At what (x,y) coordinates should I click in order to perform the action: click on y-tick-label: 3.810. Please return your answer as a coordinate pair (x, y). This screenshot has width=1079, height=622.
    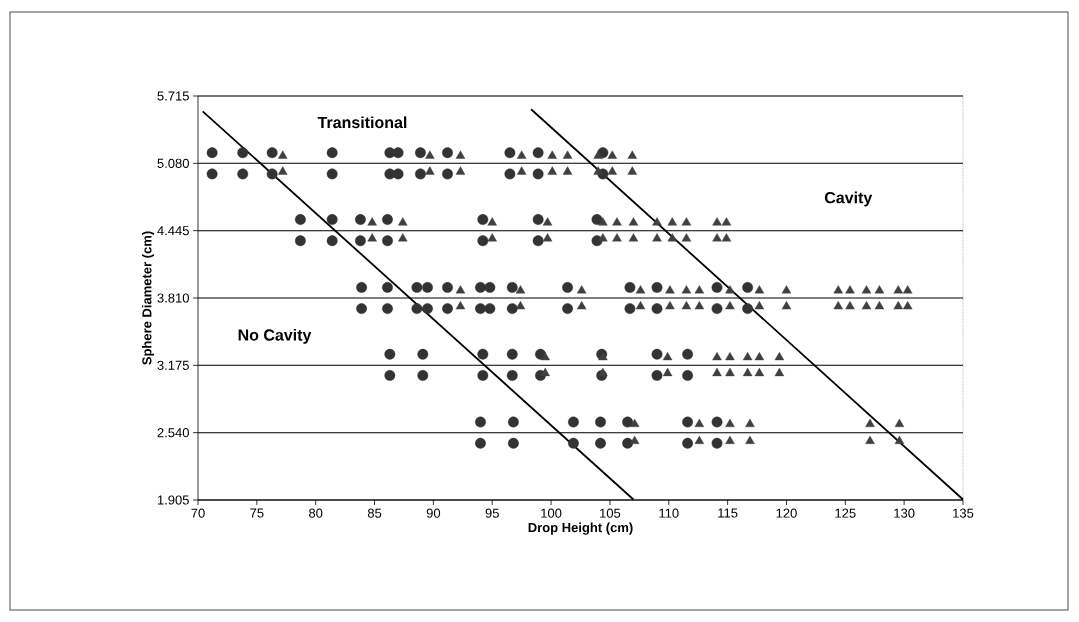
    Looking at the image, I should click on (173, 298).